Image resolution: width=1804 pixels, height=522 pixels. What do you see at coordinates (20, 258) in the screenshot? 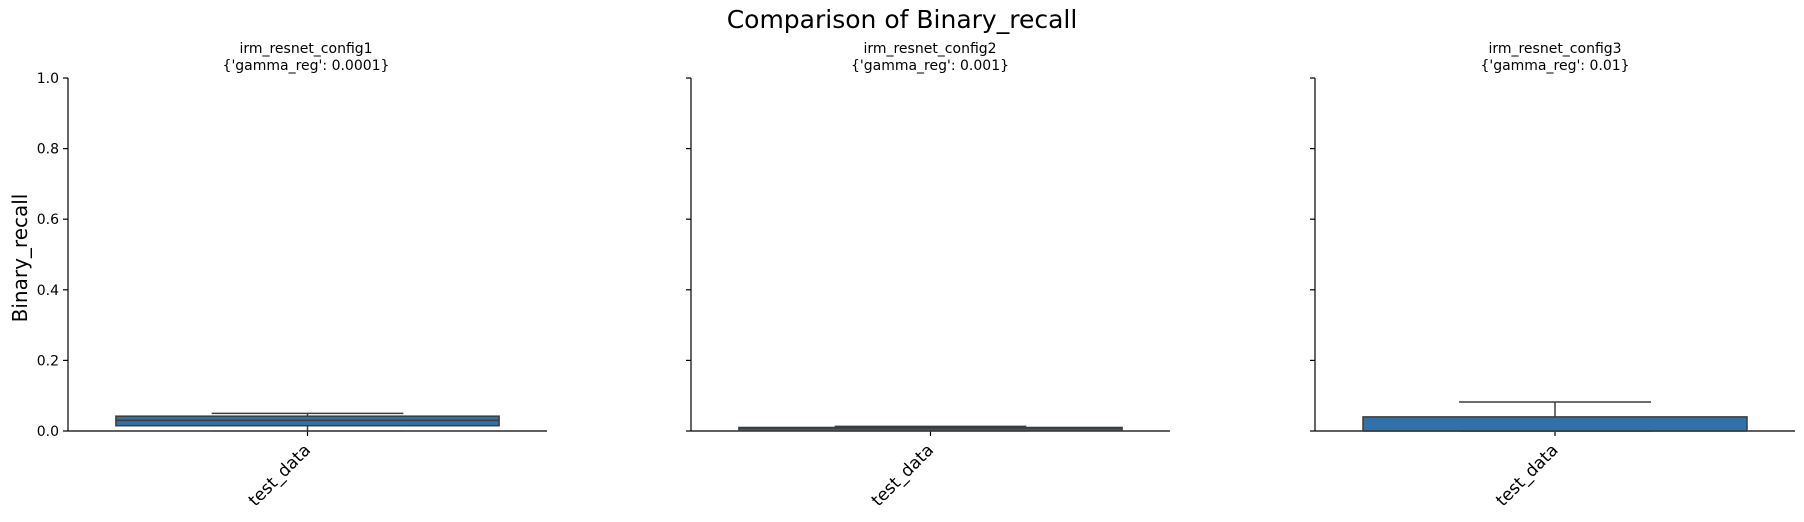
I see `y-axis-label: Binary_recall` at bounding box center [20, 258].